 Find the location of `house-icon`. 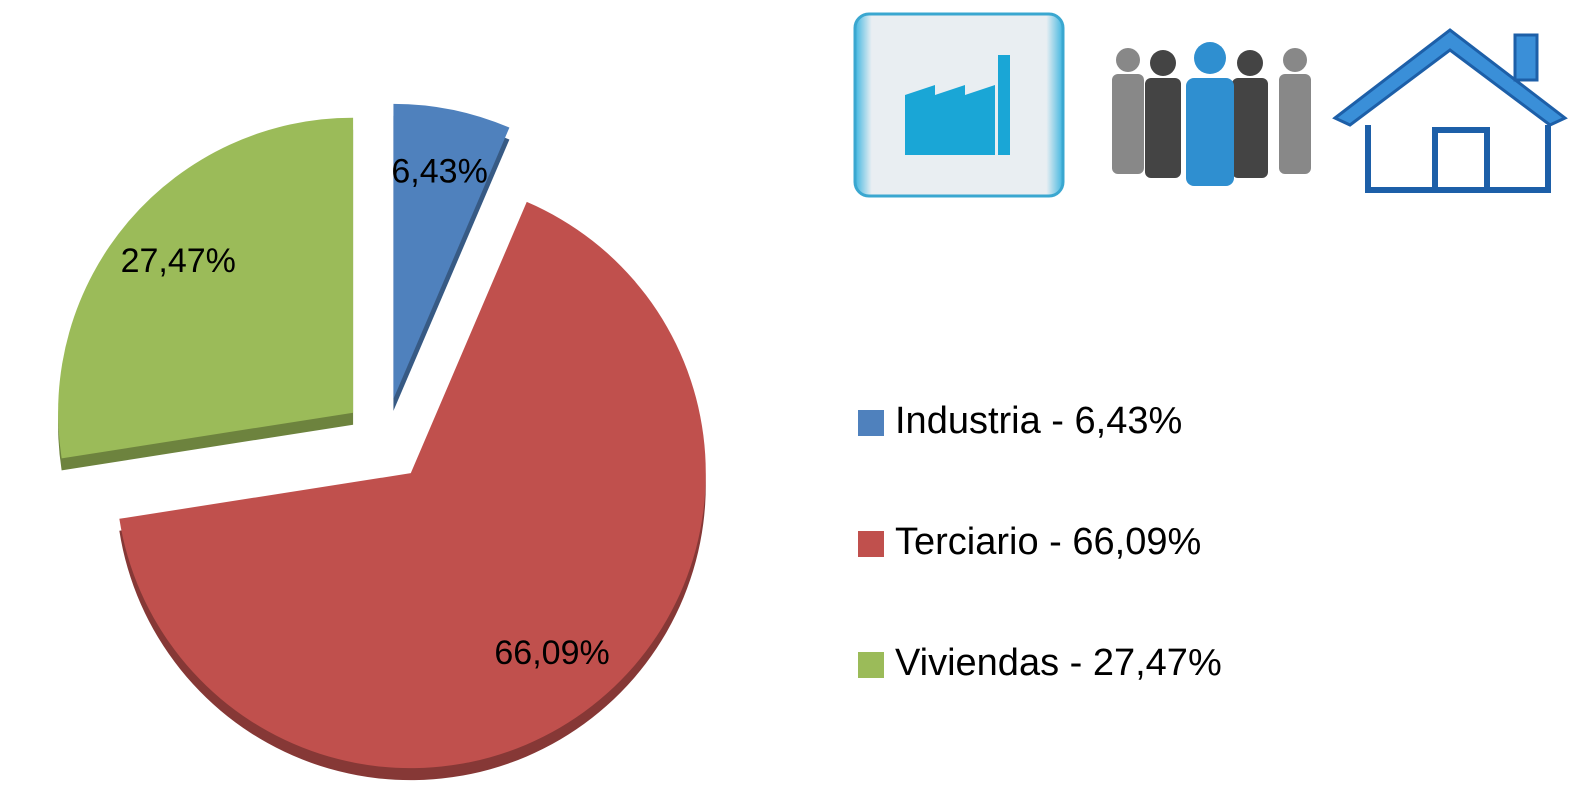

house-icon is located at coordinates (1450, 110).